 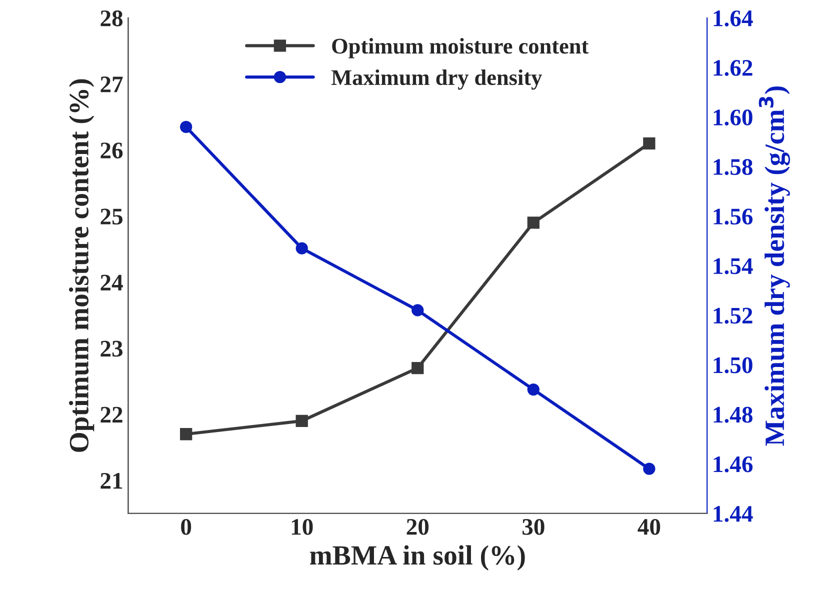 What do you see at coordinates (302, 526) in the screenshot?
I see `x-tick-label: 10` at bounding box center [302, 526].